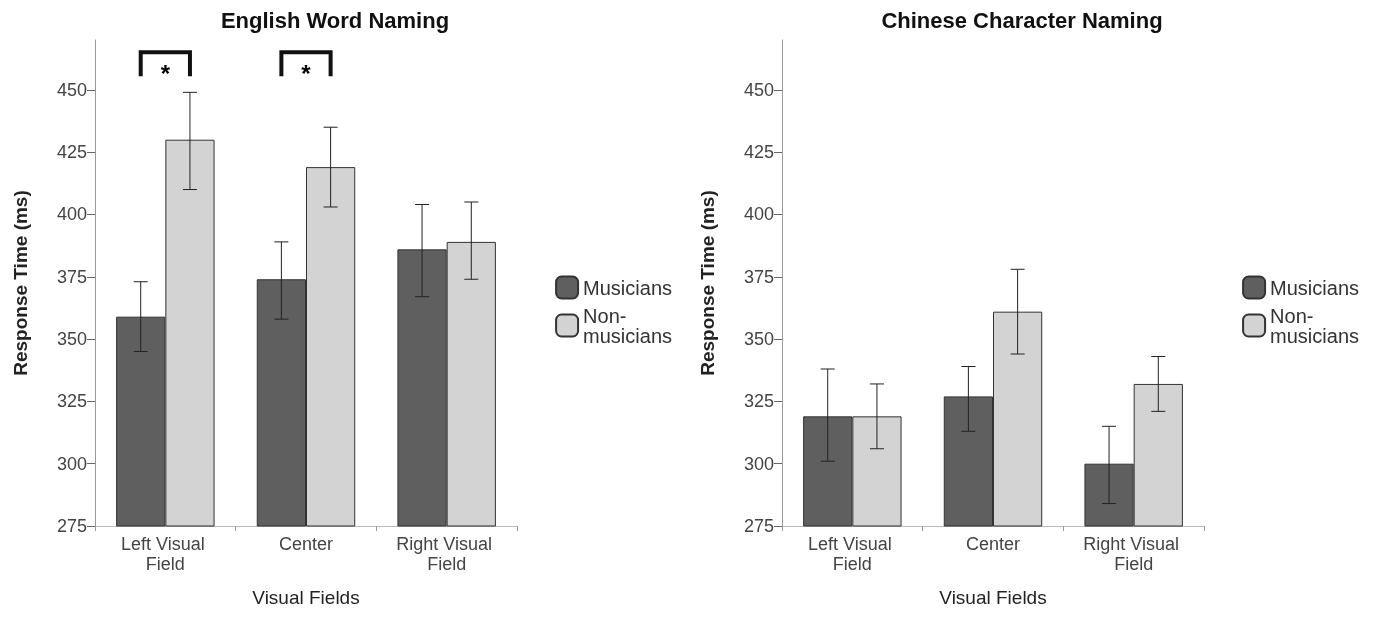  Describe the element at coordinates (335, 20) in the screenshot. I see `chart-title: English Word Naming` at that location.